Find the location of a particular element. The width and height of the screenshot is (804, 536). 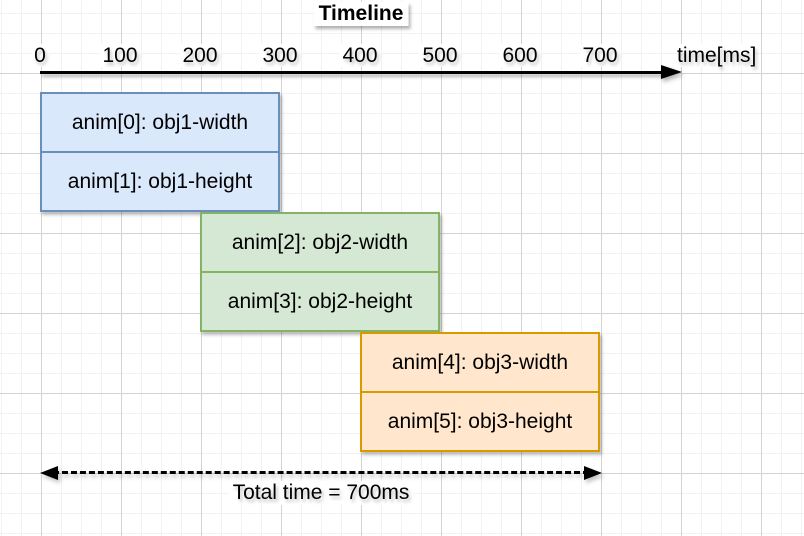

axis-tick-400: 400 is located at coordinates (360, 55).